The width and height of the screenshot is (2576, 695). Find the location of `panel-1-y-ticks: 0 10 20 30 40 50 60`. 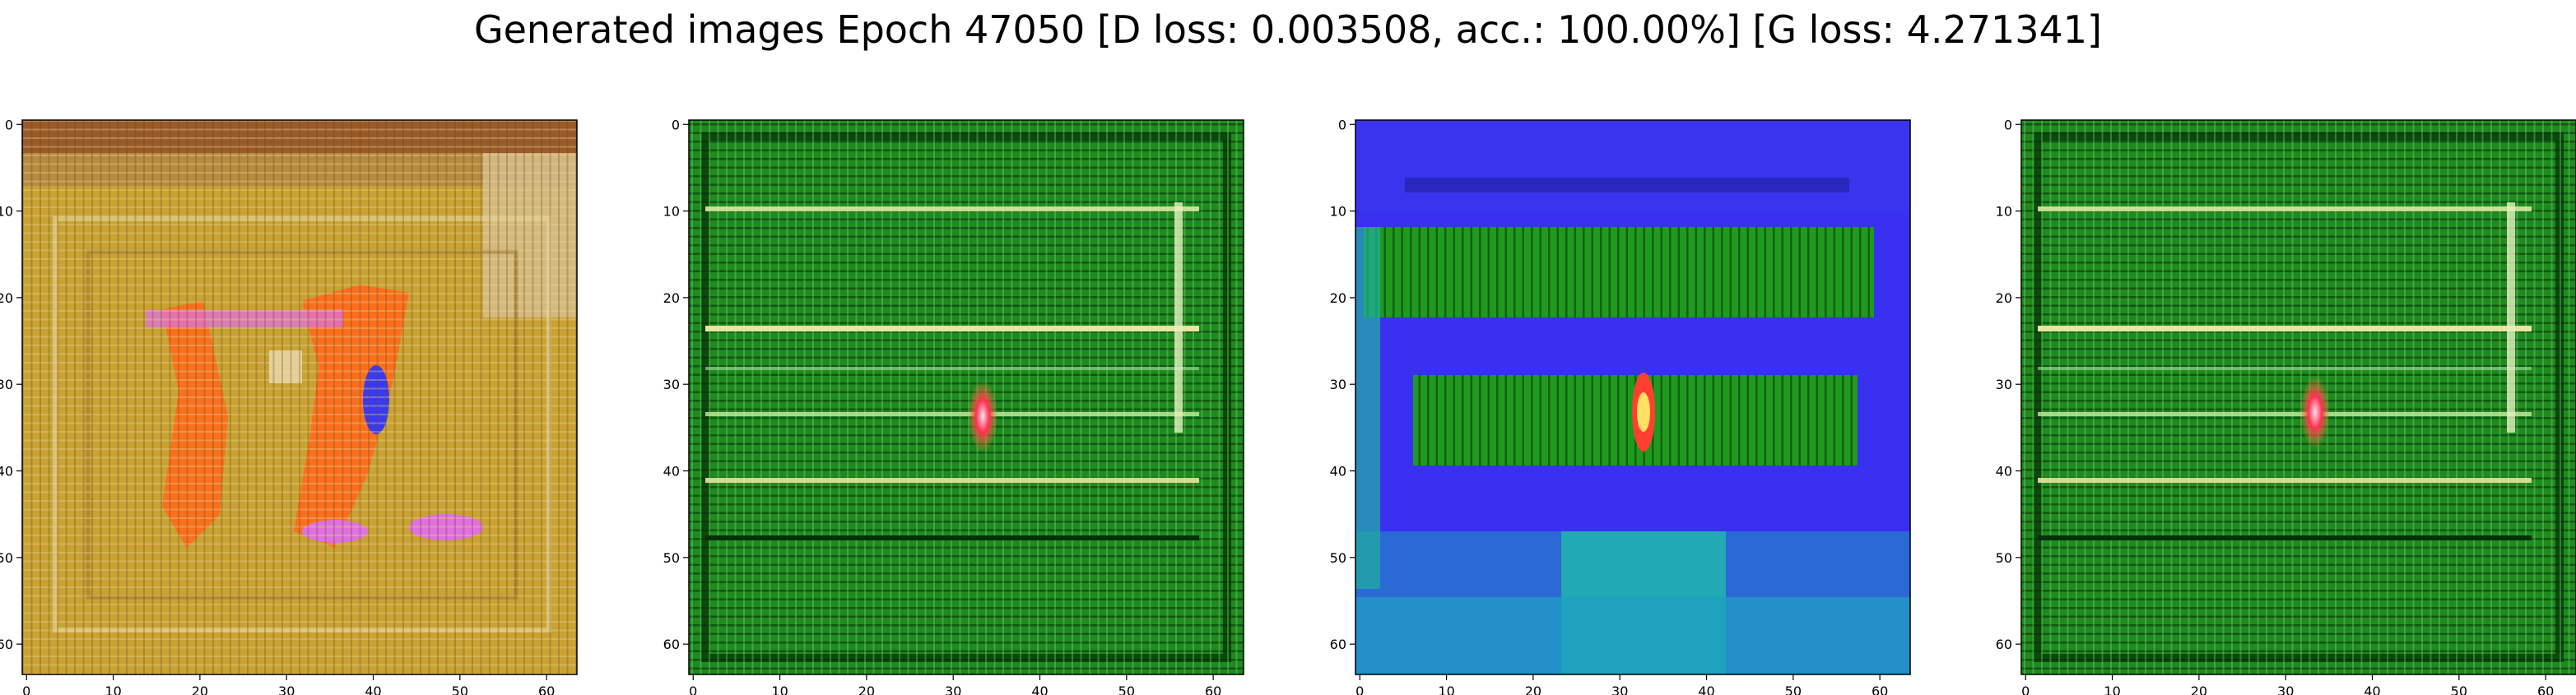

panel-1-y-ticks: 0 10 20 30 40 50 60 is located at coordinates (11, 384).